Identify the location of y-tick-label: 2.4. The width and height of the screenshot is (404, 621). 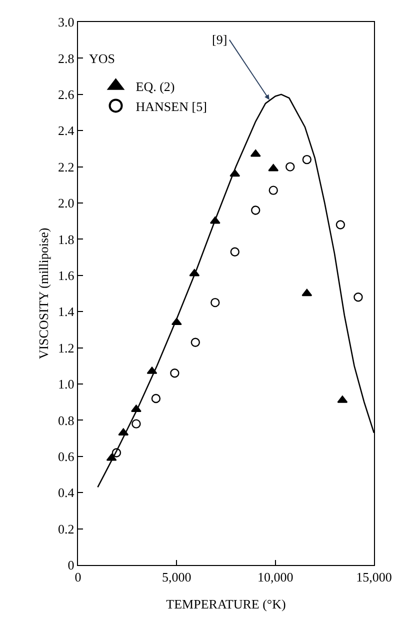
(66, 130).